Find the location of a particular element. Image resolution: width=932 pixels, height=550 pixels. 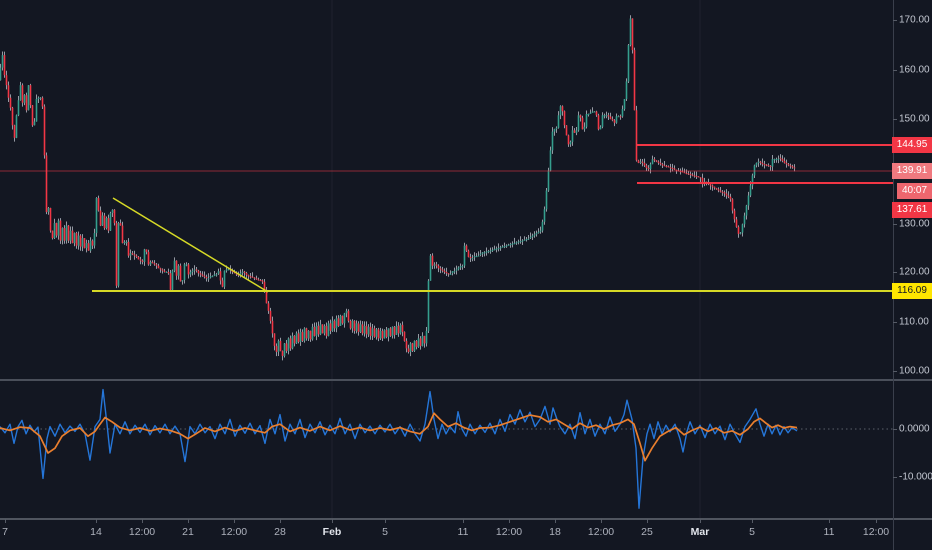

time-tick-label: Mar is located at coordinates (700, 532).